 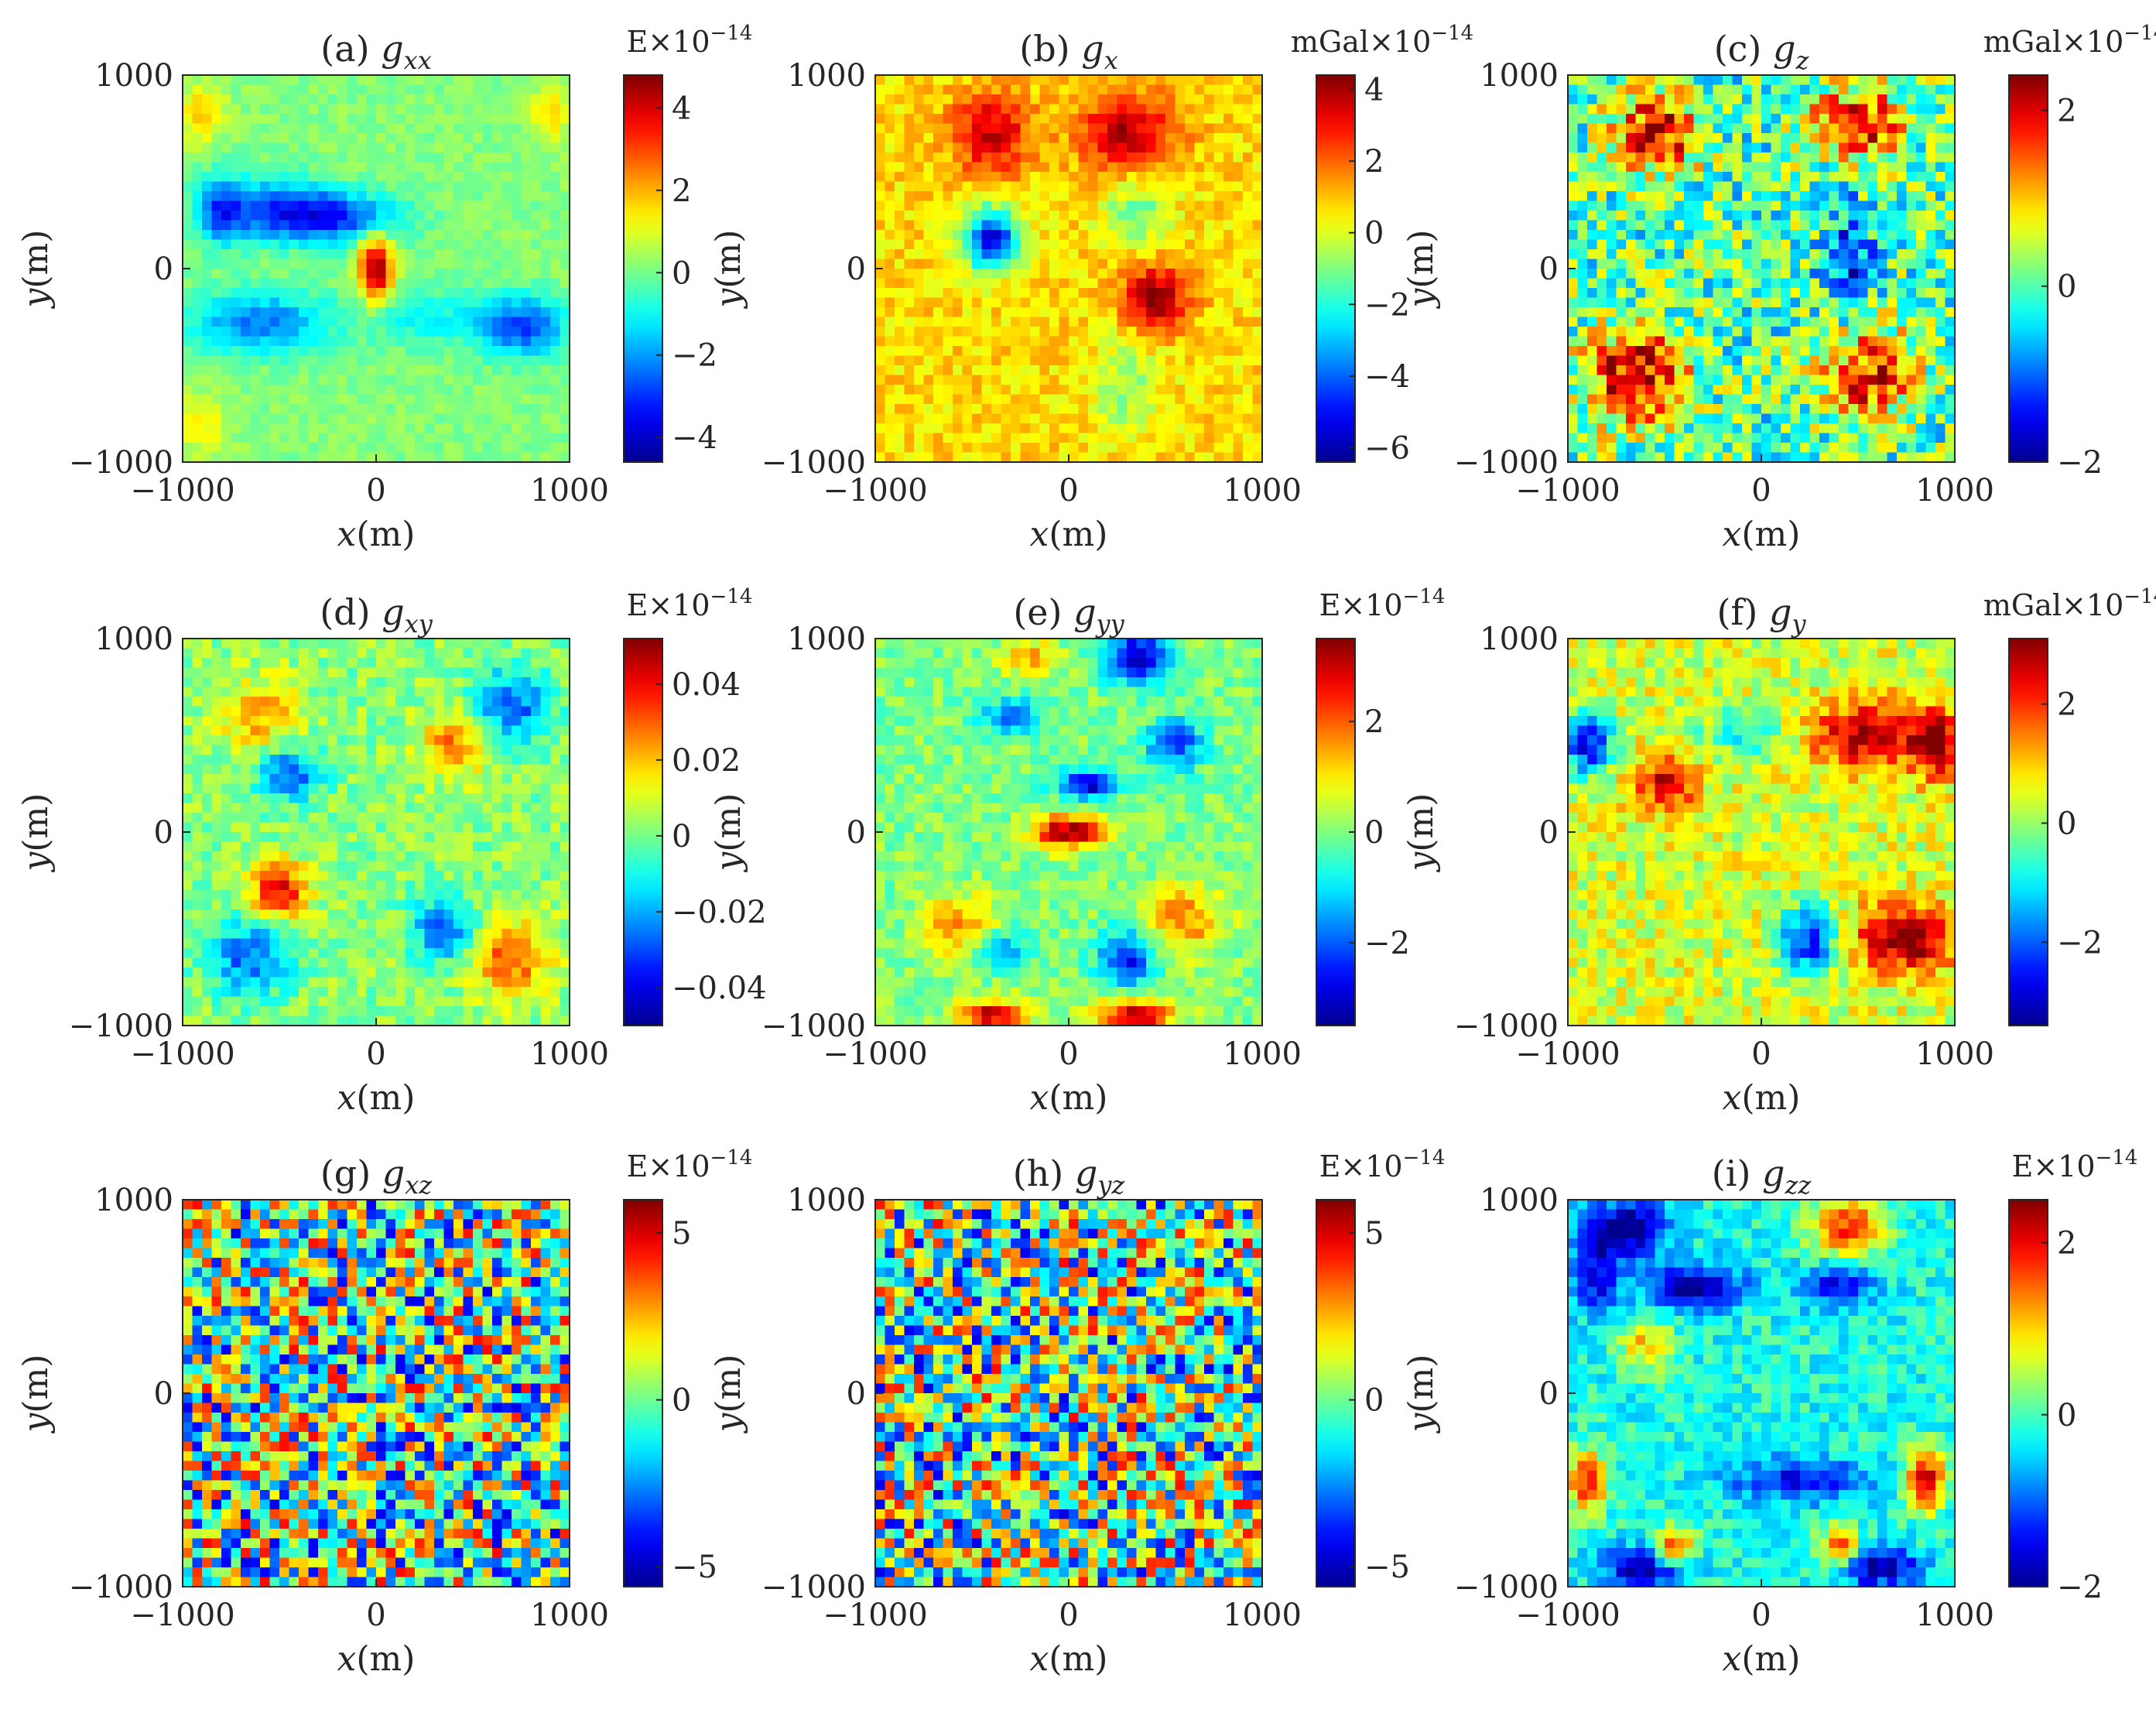 What do you see at coordinates (681, 109) in the screenshot?
I see `colorbar-tick-label: 4` at bounding box center [681, 109].